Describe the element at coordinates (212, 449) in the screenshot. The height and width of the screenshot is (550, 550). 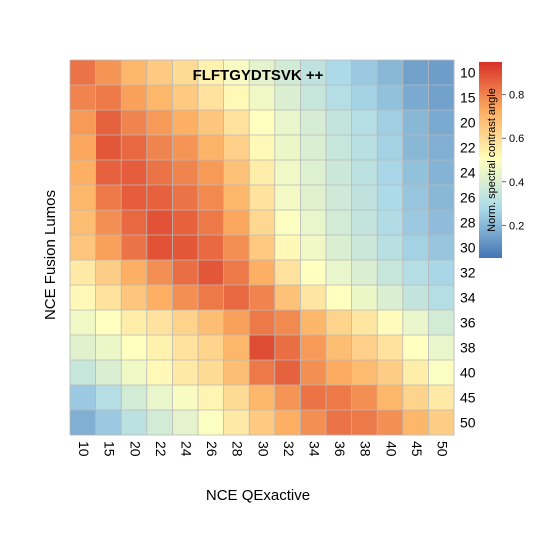
I see `x-tick-label: 26` at that location.